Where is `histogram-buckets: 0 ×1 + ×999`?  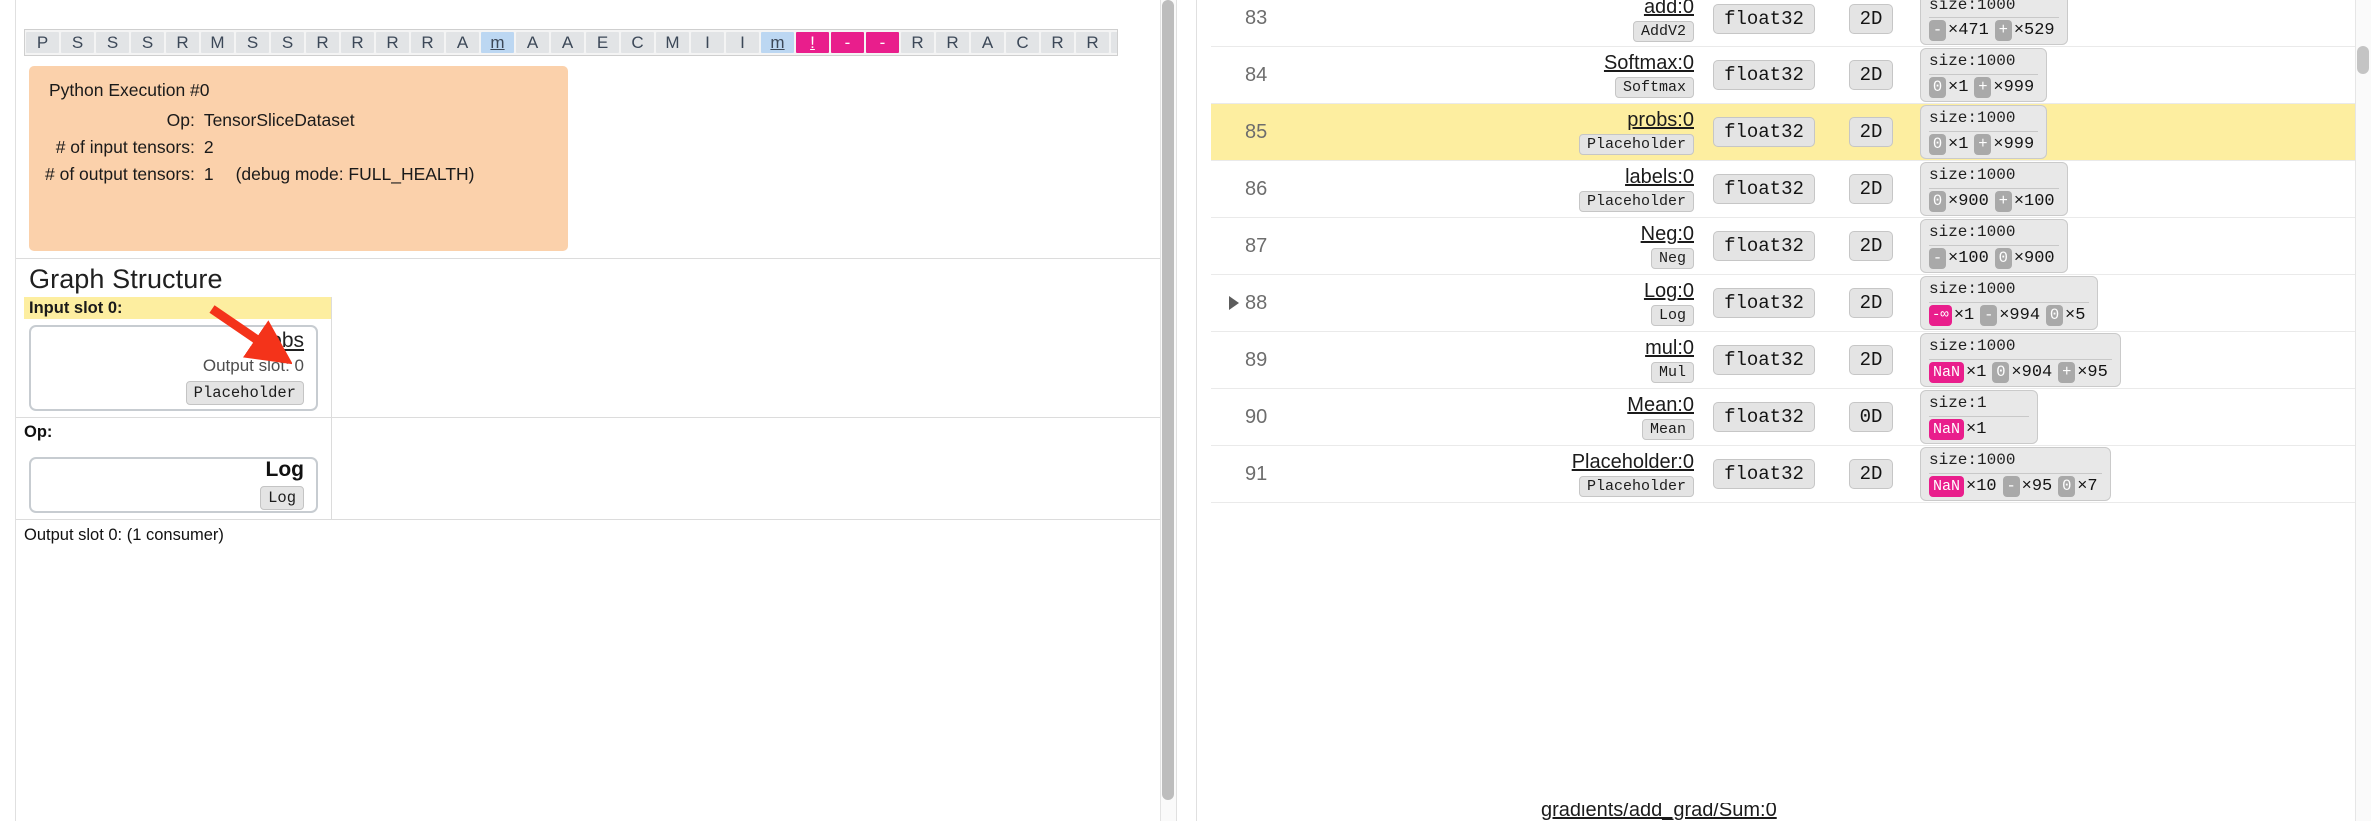 histogram-buckets: 0 ×1 + ×999 is located at coordinates (1983, 143).